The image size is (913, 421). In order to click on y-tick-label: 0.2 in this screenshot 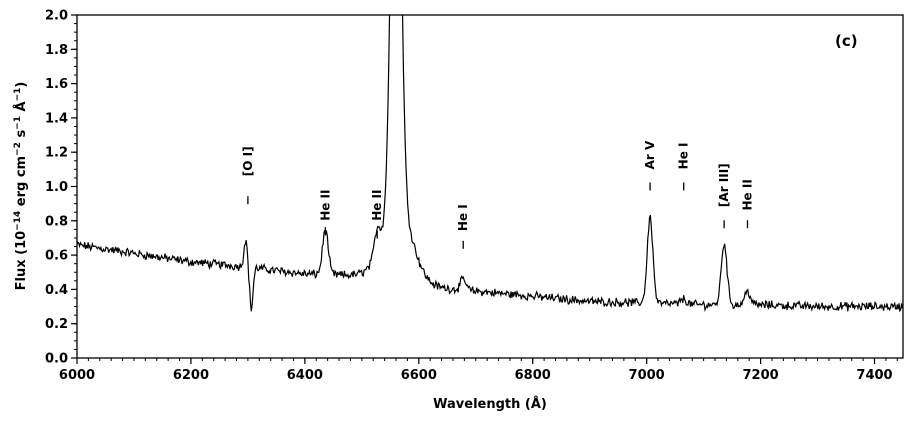, I will do `click(56, 324)`.